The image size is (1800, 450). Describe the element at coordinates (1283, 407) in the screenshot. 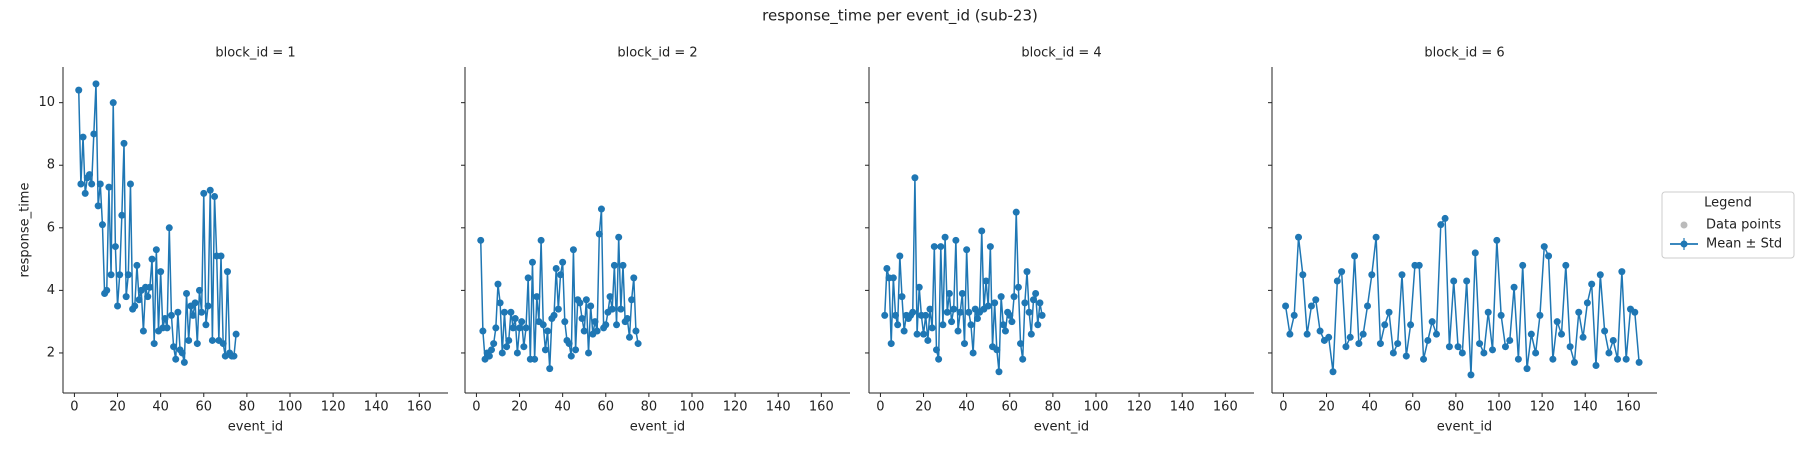

I see `x-tick-label: 0` at that location.